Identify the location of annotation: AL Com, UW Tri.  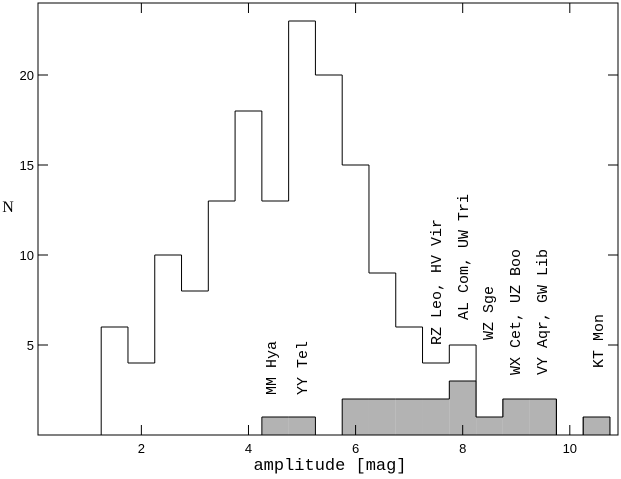
(464, 257).